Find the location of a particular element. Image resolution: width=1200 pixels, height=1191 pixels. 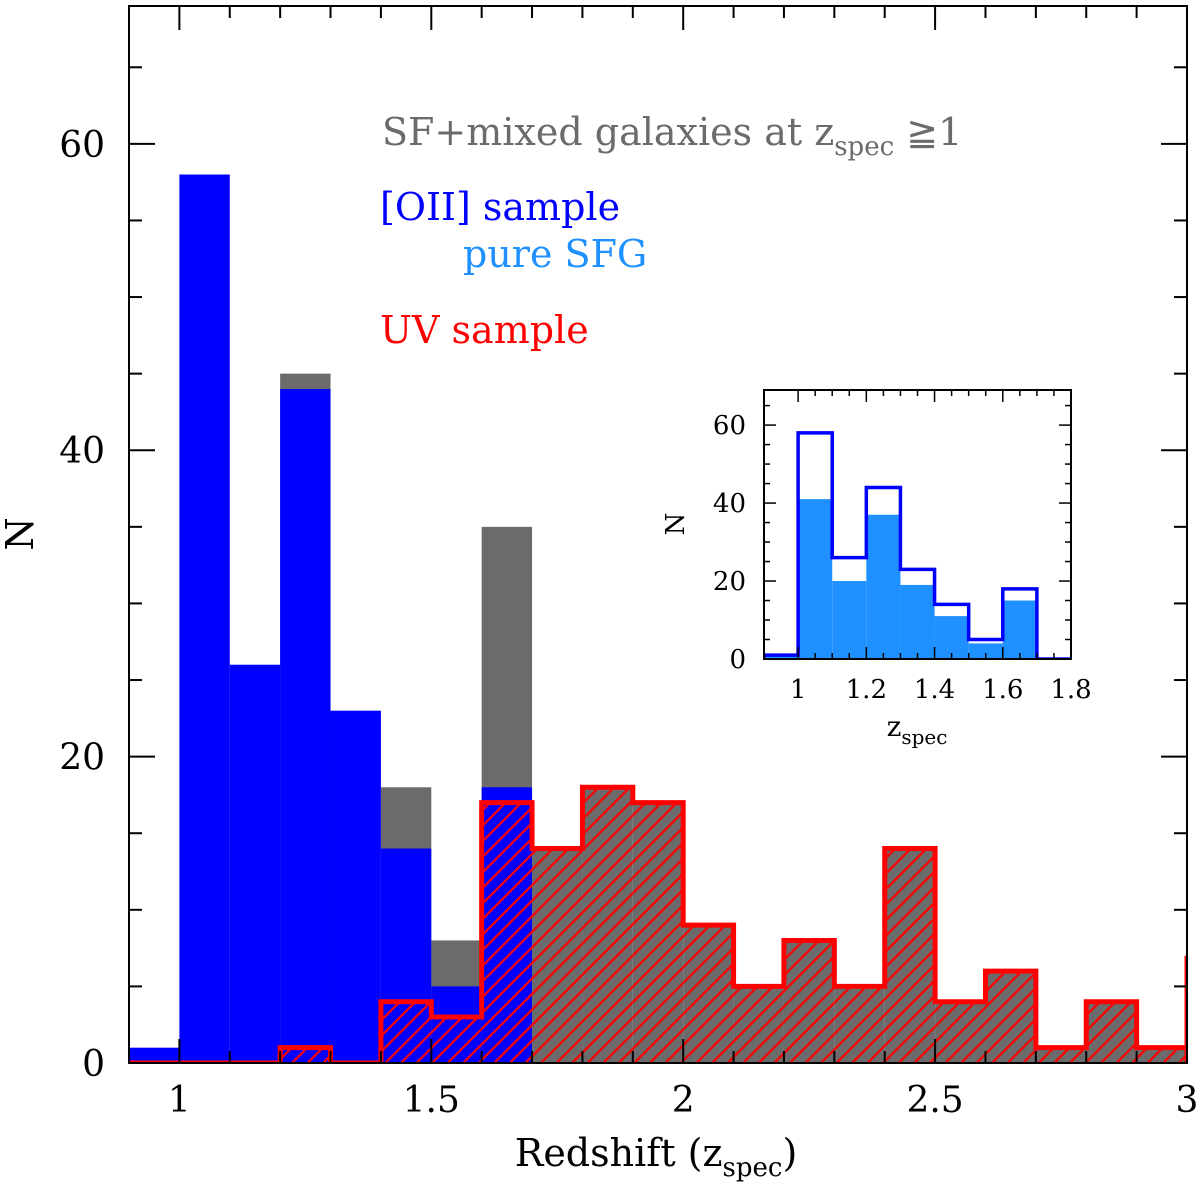

x-tick-label: 1.5 is located at coordinates (431, 1100).